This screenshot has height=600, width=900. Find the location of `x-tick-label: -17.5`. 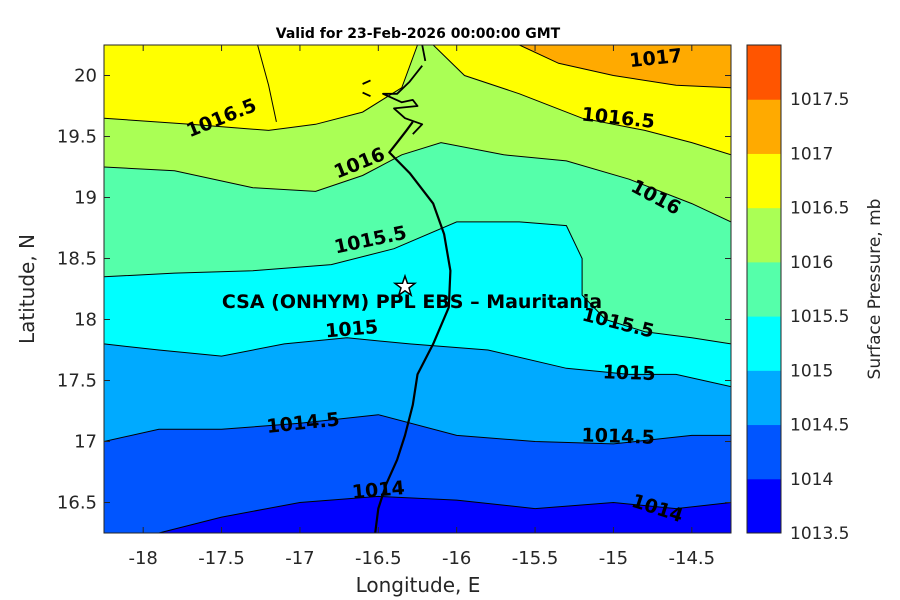

x-tick-label: -17.5 is located at coordinates (221, 558).